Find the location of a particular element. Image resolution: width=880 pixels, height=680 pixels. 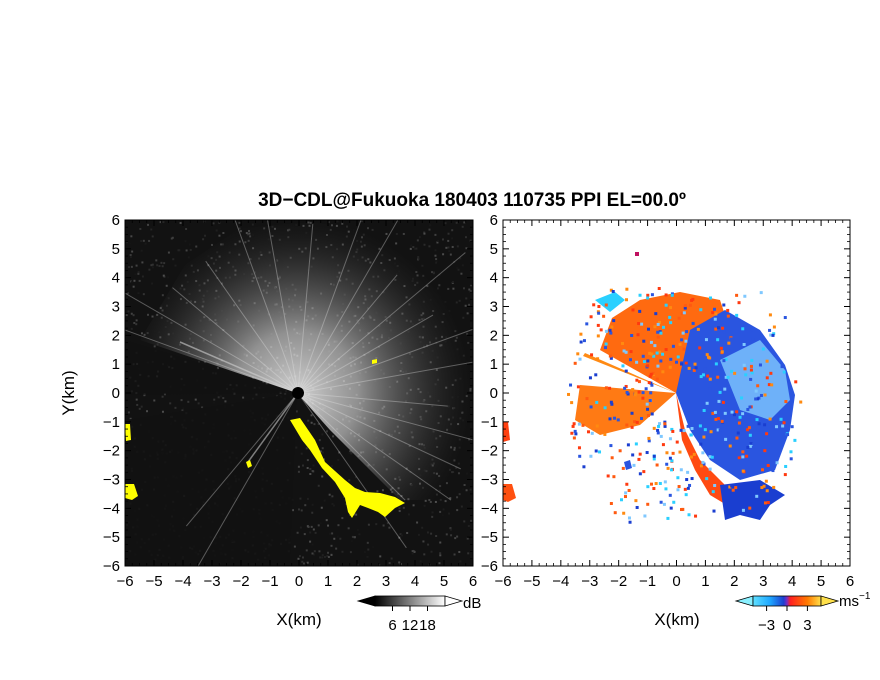

x-tick-label: 0 is located at coordinates (299, 581).